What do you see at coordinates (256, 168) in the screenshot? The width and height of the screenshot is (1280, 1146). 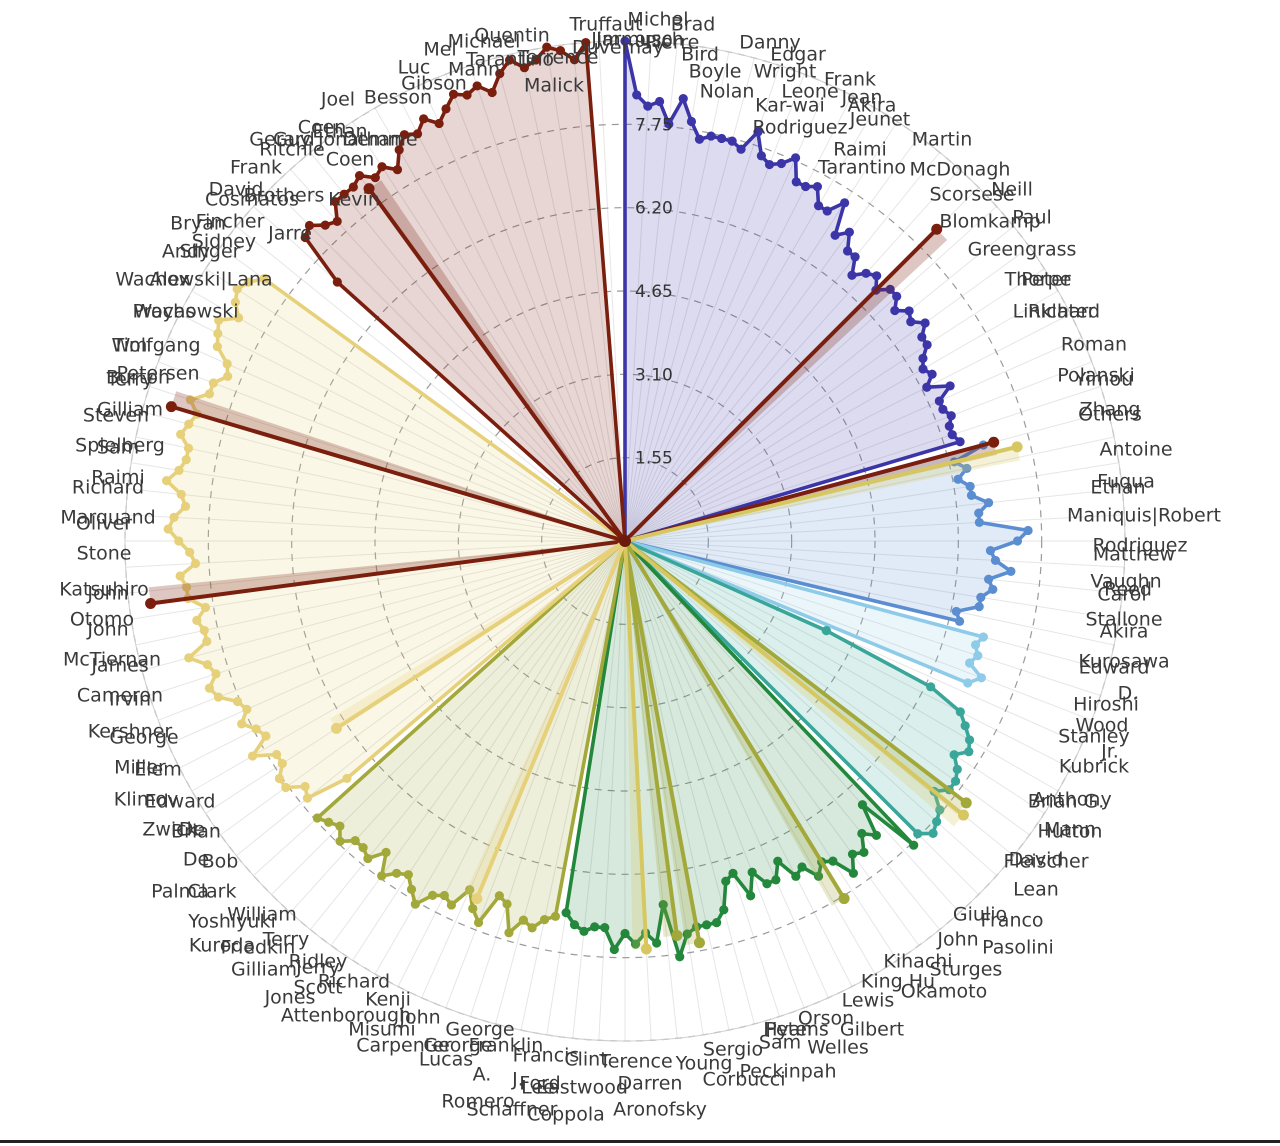 I see `category-label: Frank` at bounding box center [256, 168].